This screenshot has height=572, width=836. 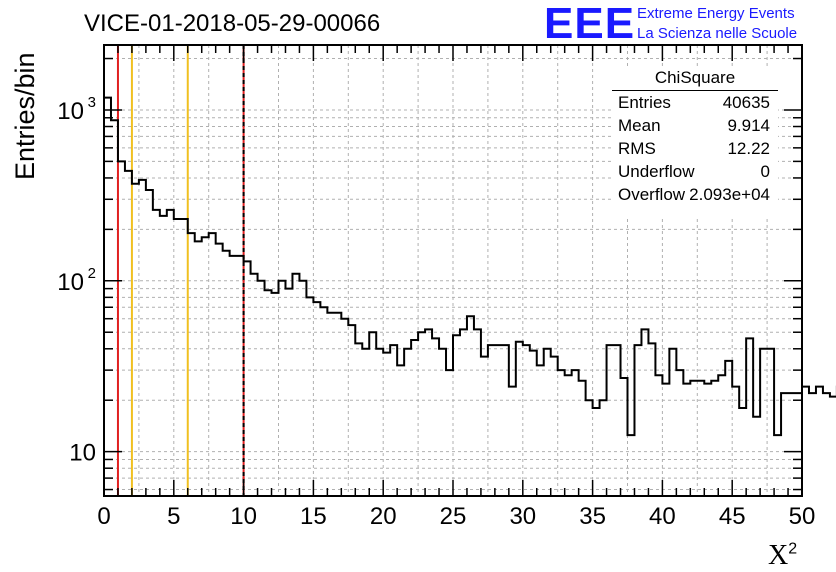 What do you see at coordinates (695, 125) in the screenshot?
I see `stats-row-mean: Mean 9.914` at bounding box center [695, 125].